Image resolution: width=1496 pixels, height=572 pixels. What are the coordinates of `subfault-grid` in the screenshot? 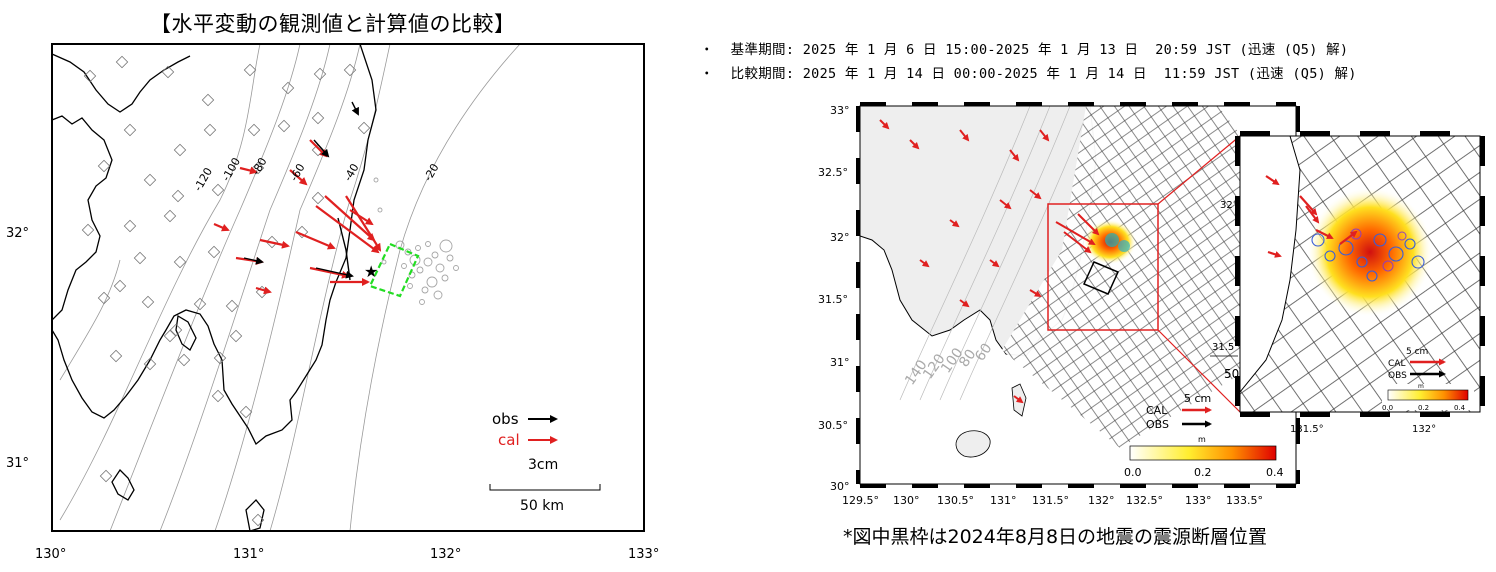 It's located at (1149, 277).